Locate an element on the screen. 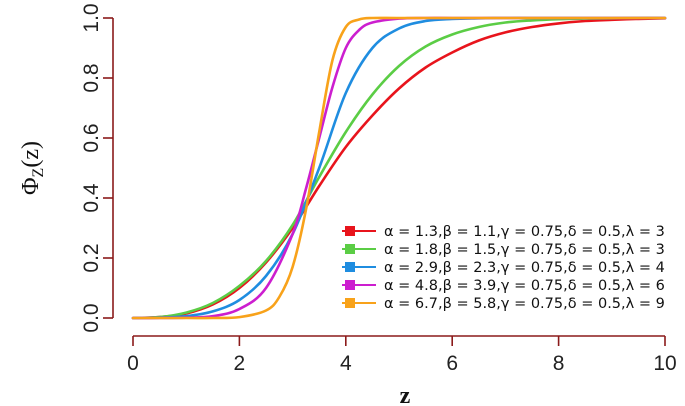  legend-label: α = 6.7,β = 5.8,γ = 0.75,δ = 0.5,λ = 9 is located at coordinates (524, 304).